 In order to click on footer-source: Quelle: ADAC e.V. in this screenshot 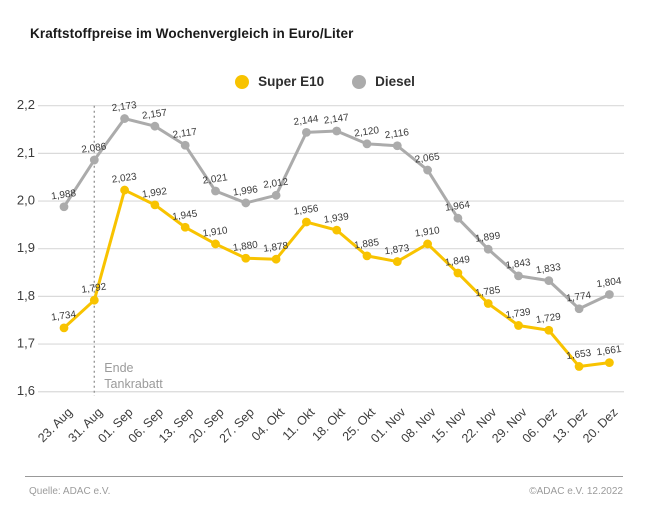, I will do `click(70, 491)`.